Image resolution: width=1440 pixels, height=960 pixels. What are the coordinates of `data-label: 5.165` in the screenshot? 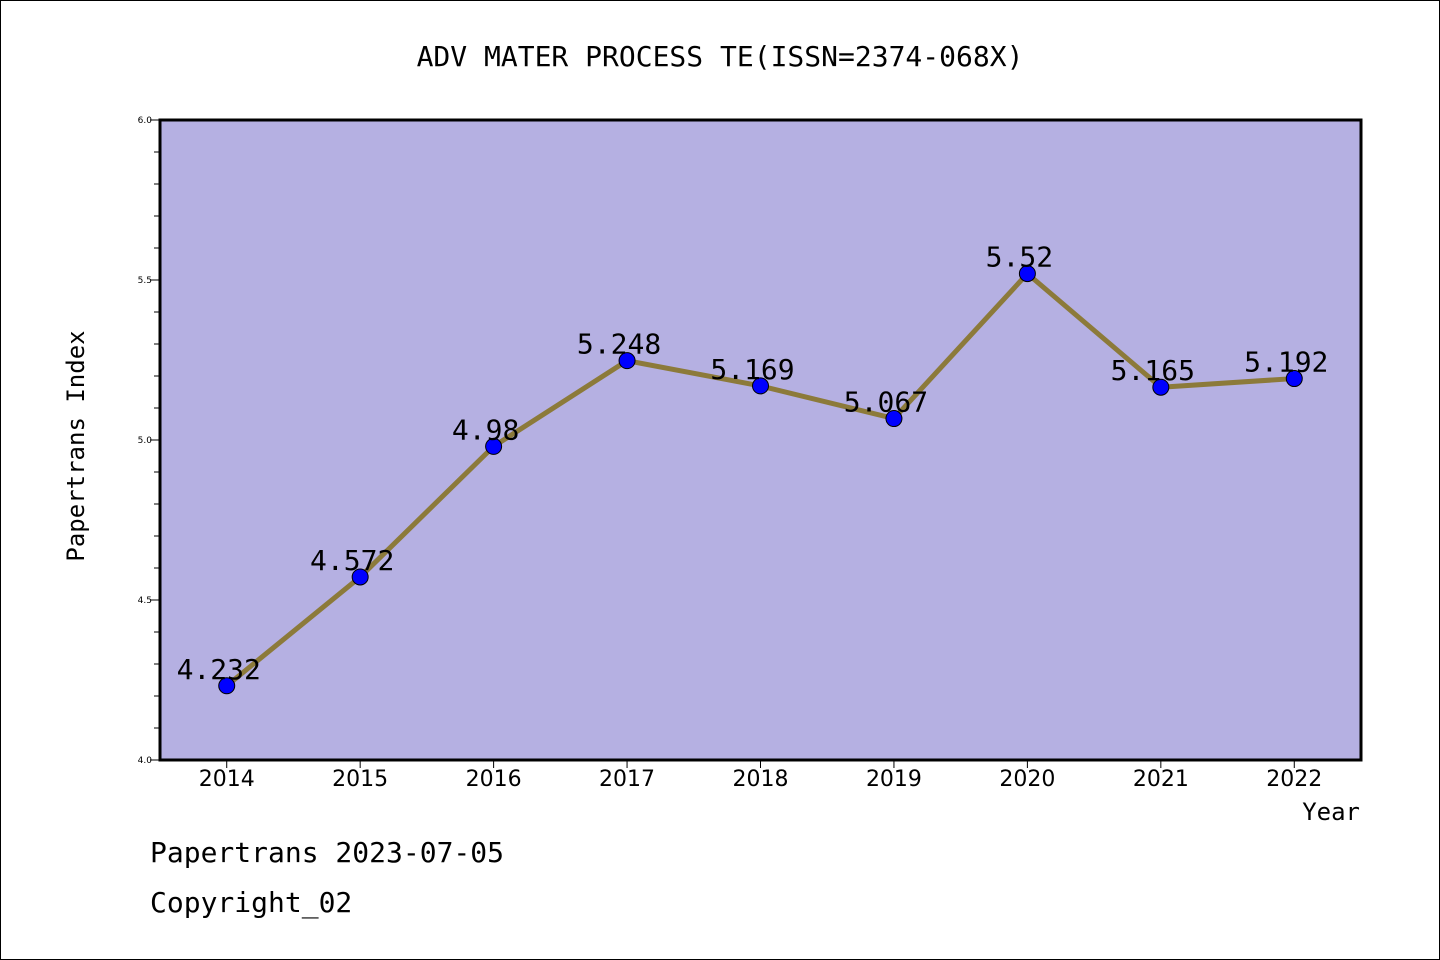 It's located at (1153, 370).